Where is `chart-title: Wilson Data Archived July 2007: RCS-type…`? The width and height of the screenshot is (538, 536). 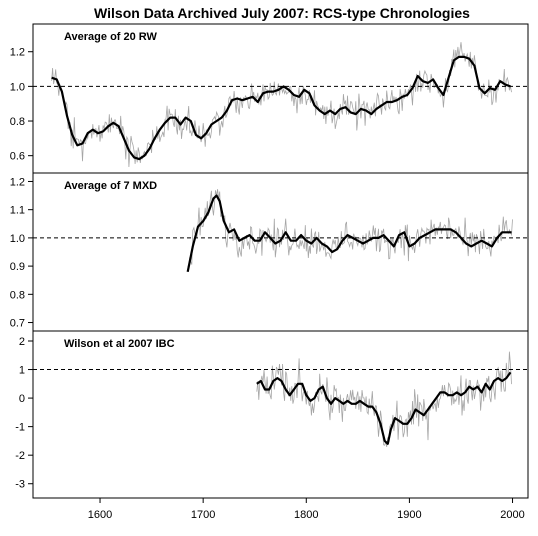 chart-title: Wilson Data Archived July 2007: RCS-type… is located at coordinates (282, 13).